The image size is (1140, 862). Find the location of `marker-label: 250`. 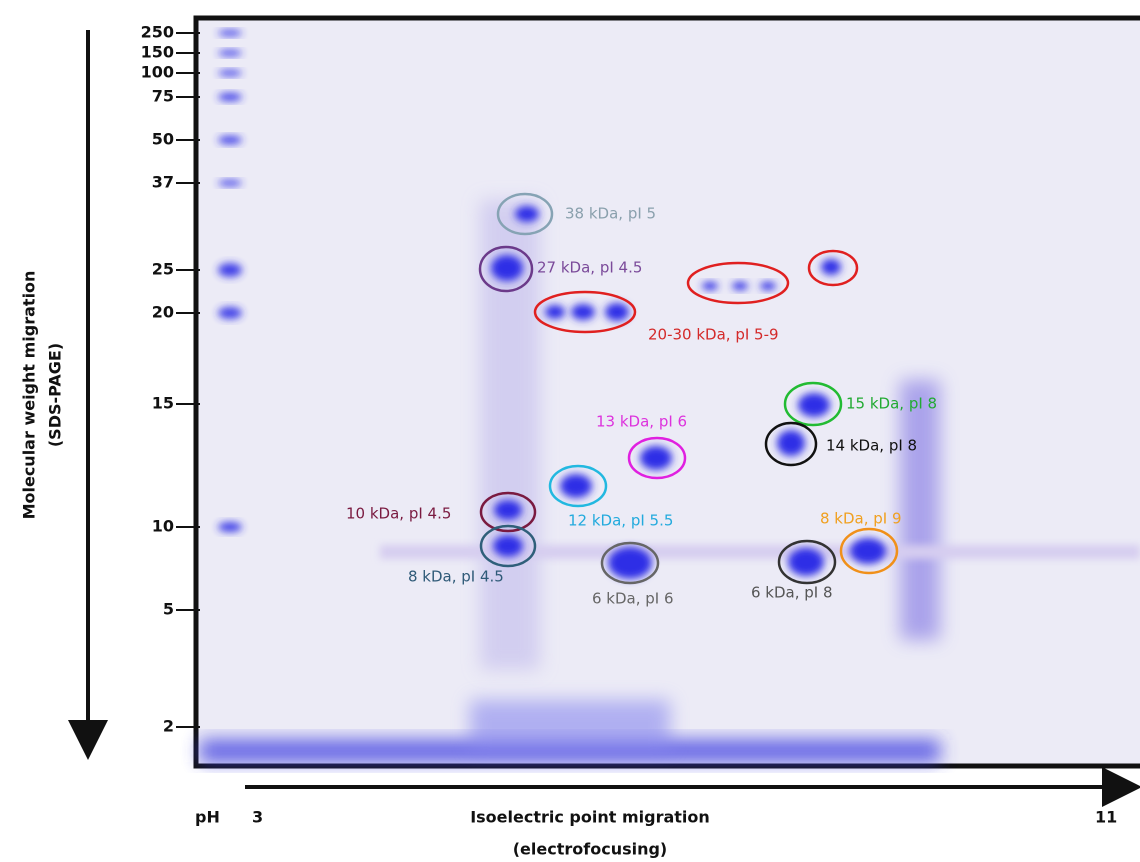

marker-label: 250 is located at coordinates (157, 32).